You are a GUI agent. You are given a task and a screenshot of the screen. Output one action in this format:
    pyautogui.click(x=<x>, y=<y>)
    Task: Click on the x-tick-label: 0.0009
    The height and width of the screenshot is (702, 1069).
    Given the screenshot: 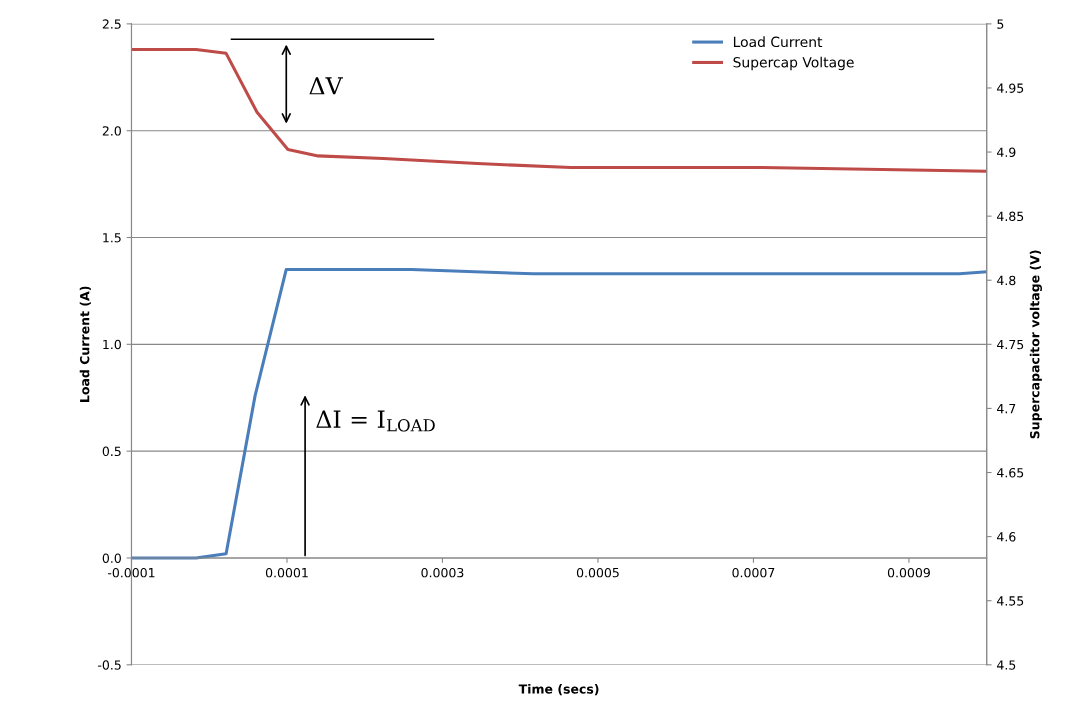 What is the action you would take?
    pyautogui.click(x=908, y=572)
    